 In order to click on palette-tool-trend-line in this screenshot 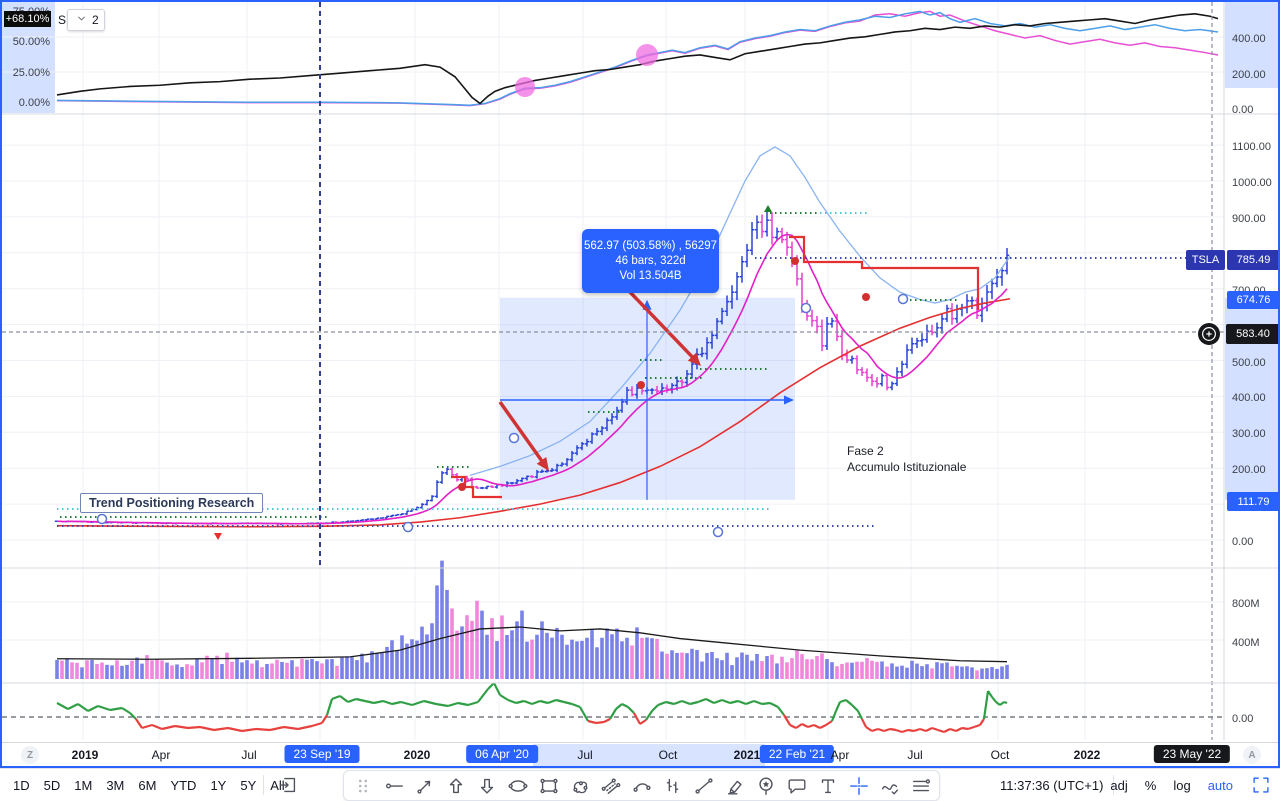, I will do `click(703, 785)`.